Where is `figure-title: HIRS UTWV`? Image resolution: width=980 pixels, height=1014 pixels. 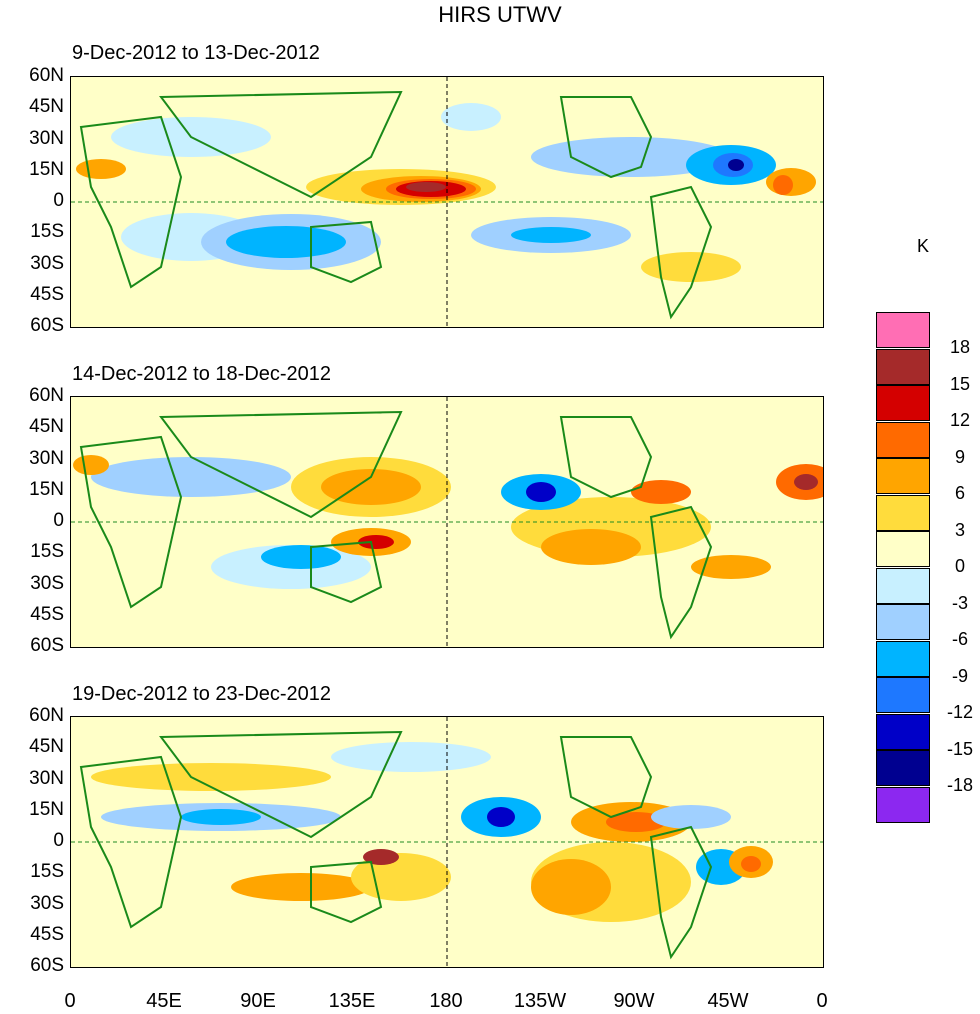 figure-title: HIRS UTWV is located at coordinates (500, 14).